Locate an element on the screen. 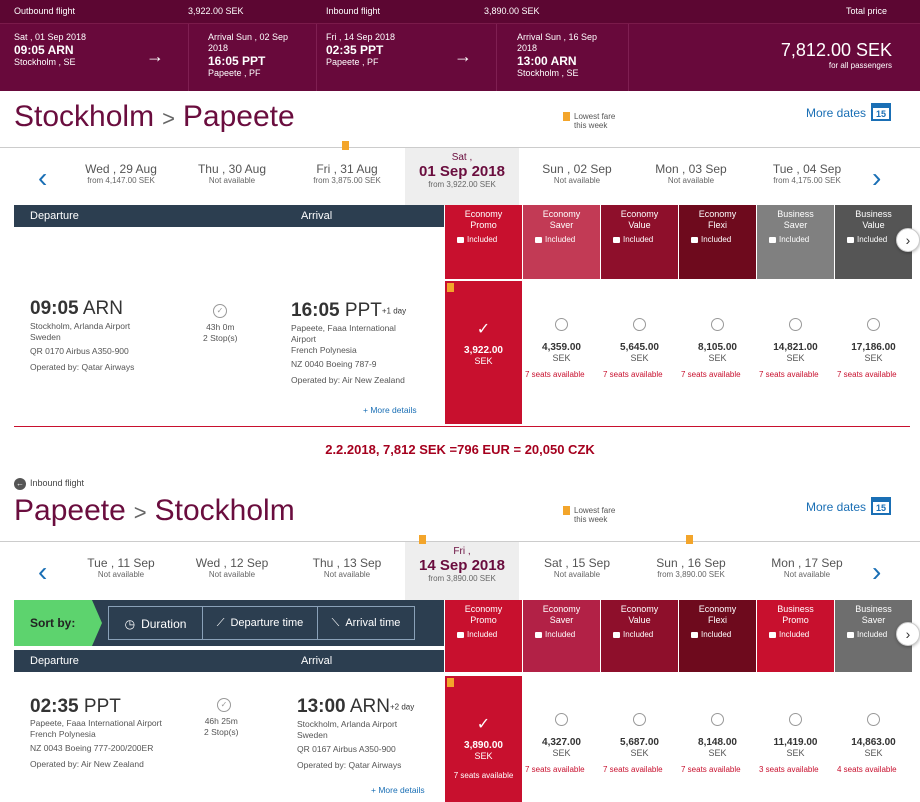 Image resolution: width=920 pixels, height=802 pixels. total-price: 7,812.00 SEK for all passengers is located at coordinates (836, 55).